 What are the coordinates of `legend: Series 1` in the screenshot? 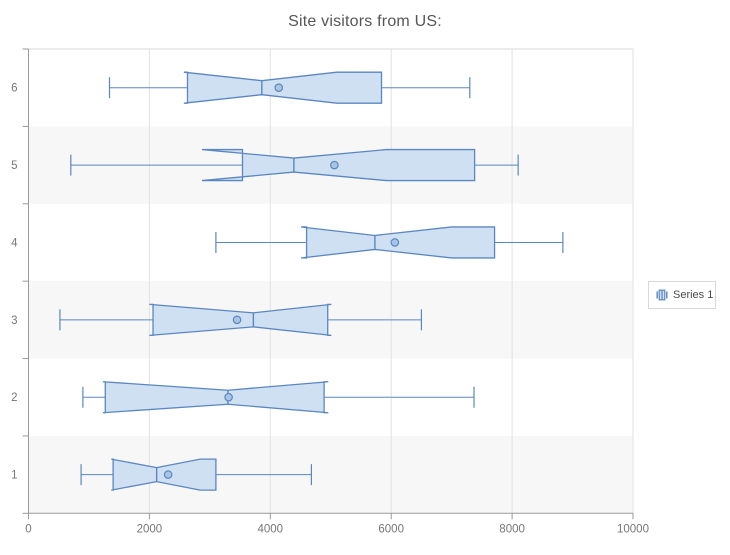 It's located at (682, 295).